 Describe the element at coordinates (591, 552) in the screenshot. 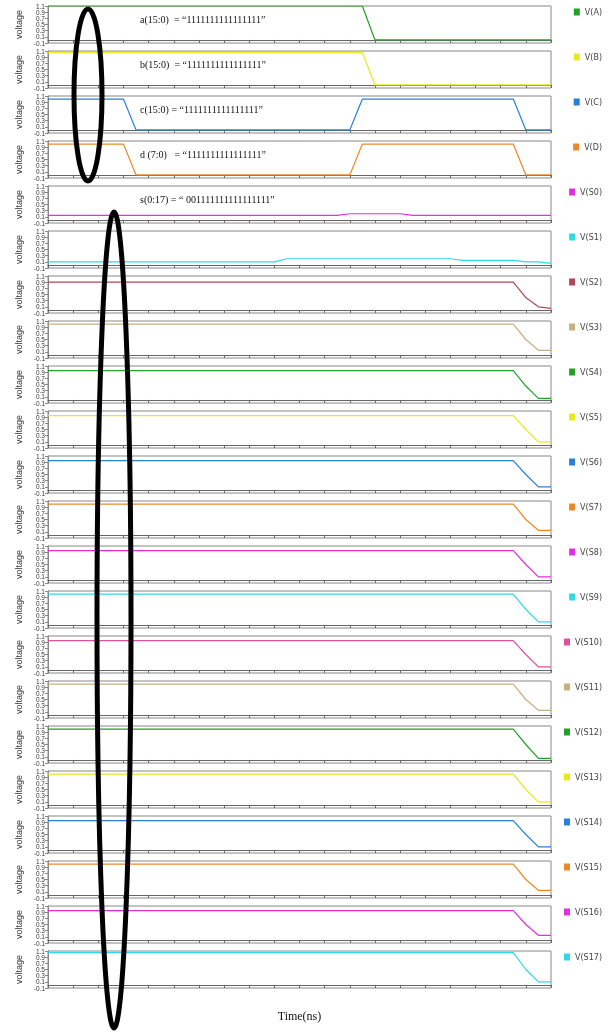

I see `legend-label: V(S8)` at that location.